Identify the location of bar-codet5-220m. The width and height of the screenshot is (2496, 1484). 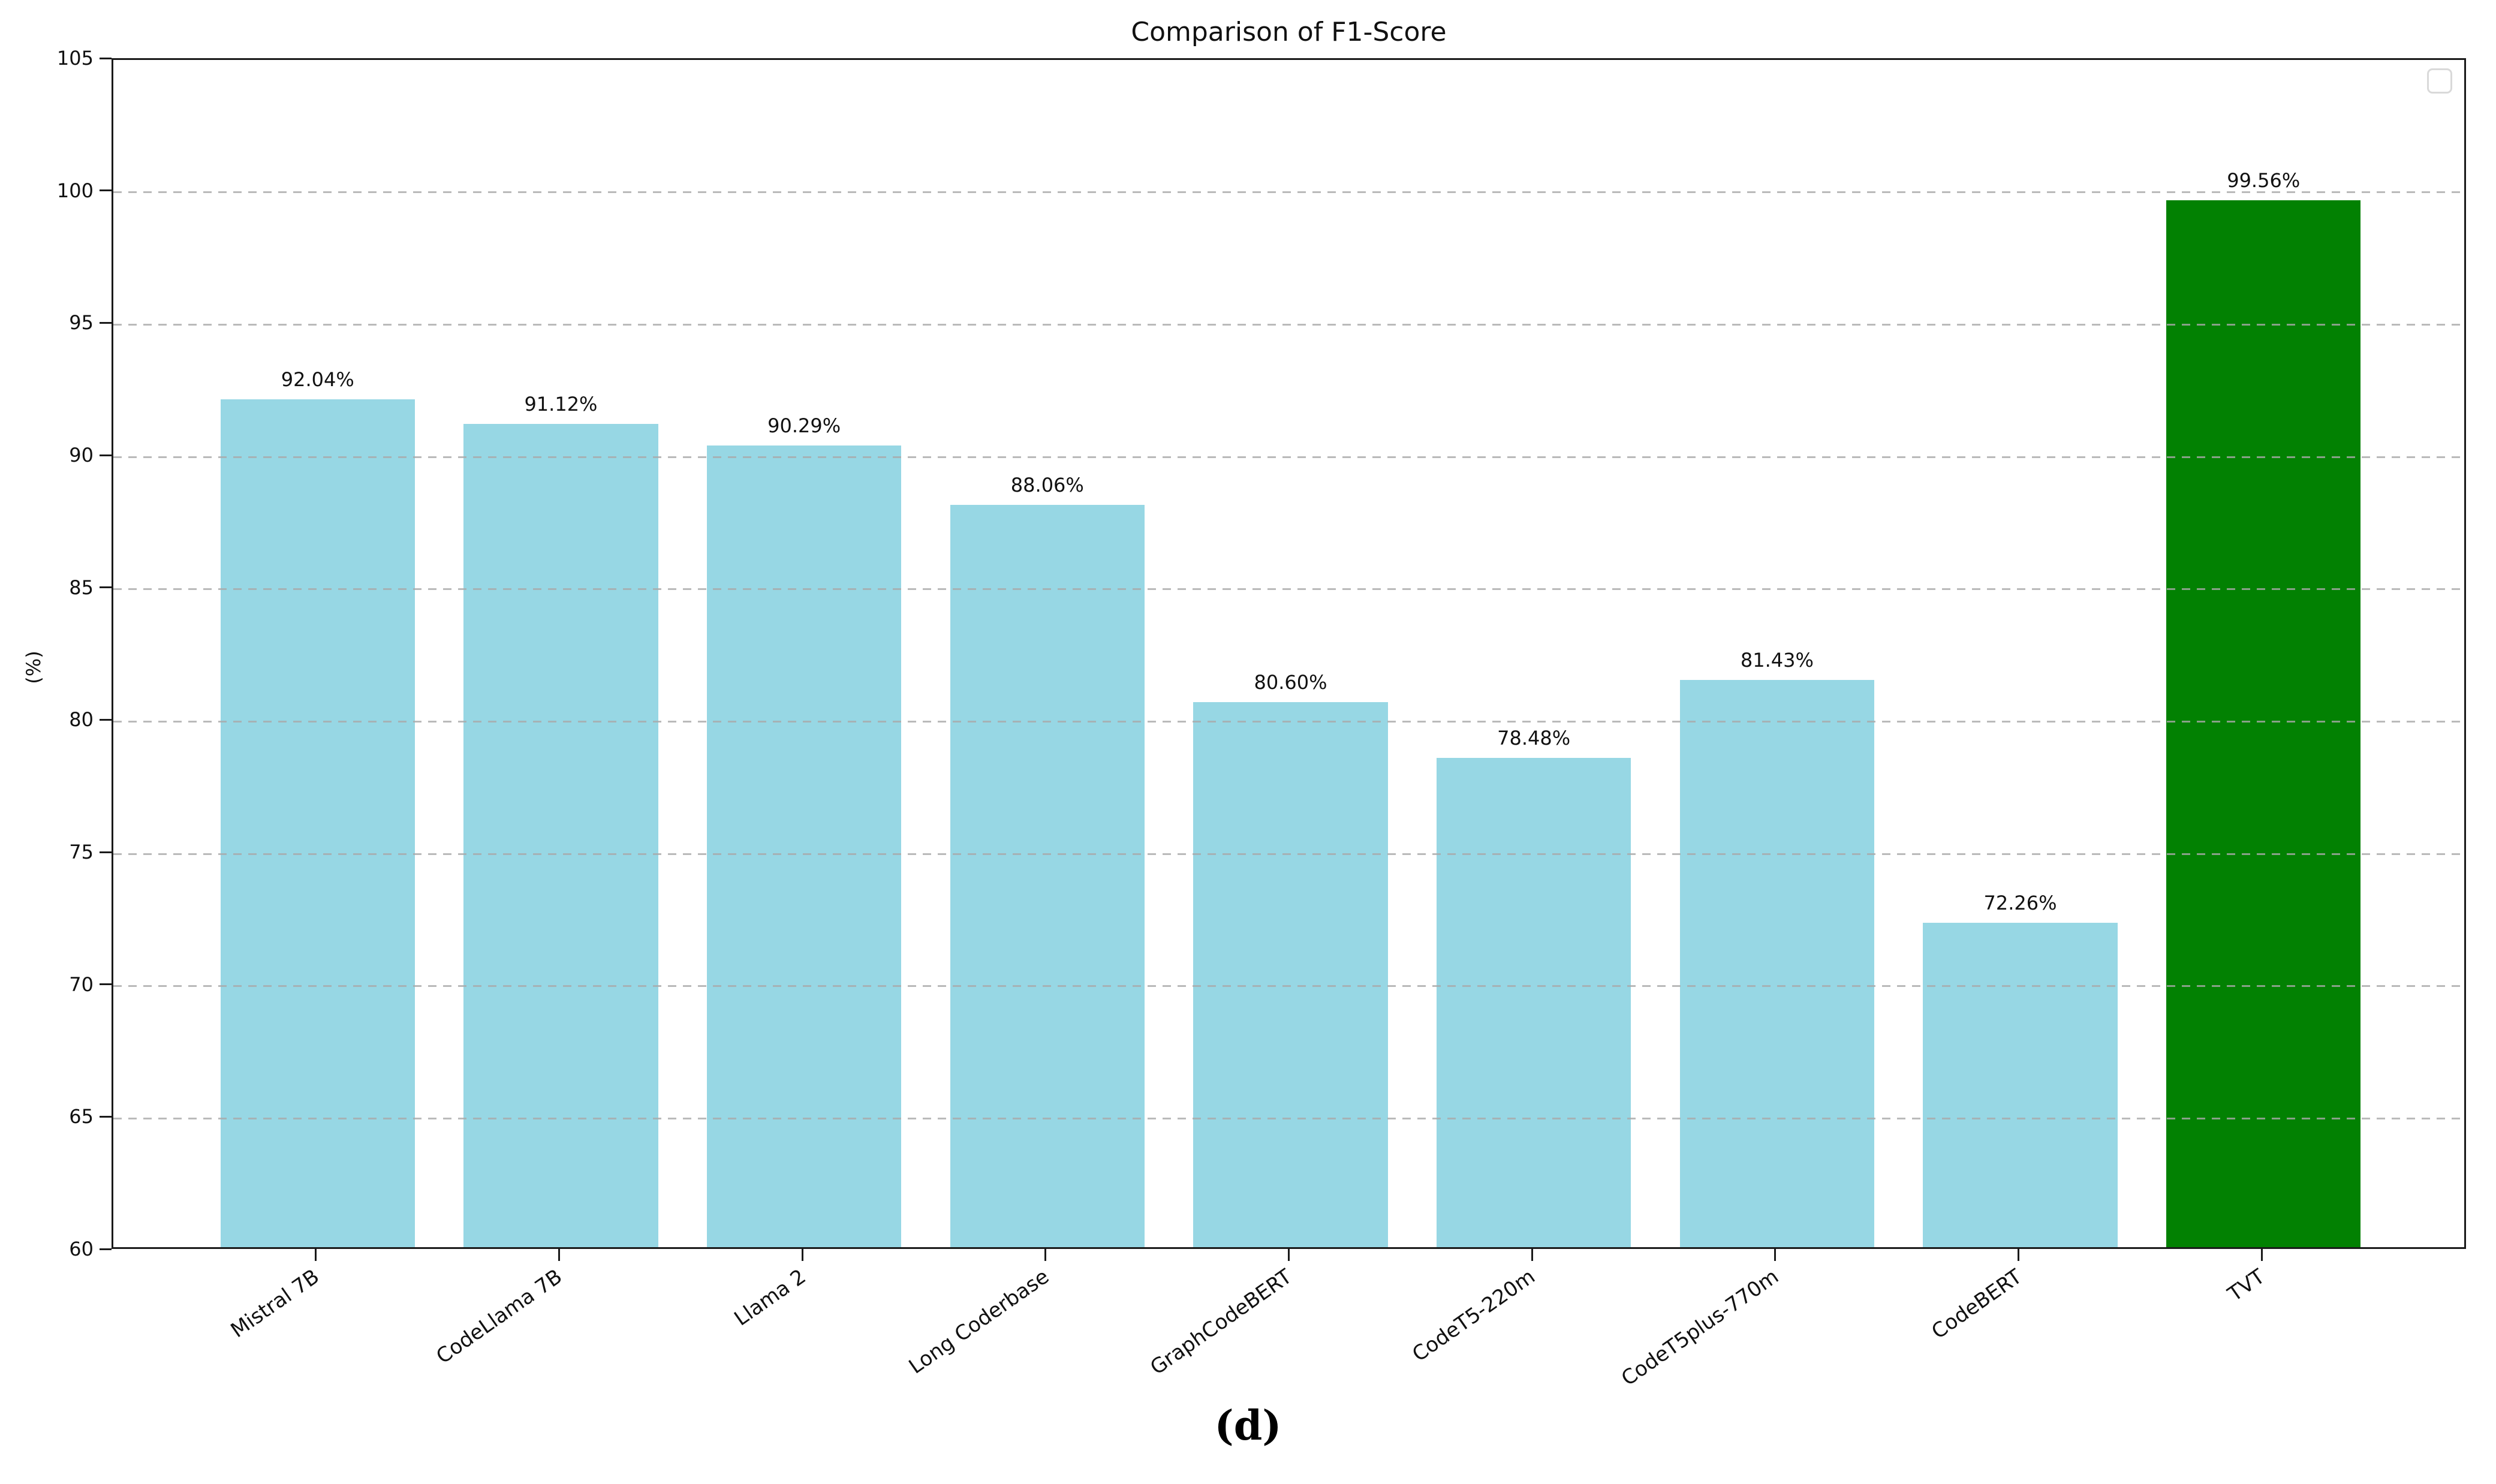
(1533, 1002).